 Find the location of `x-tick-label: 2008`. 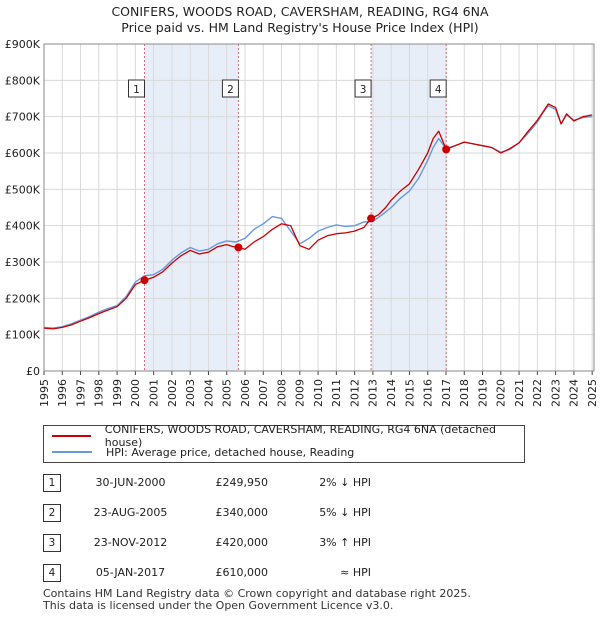

x-tick-label: 2008 is located at coordinates (281, 393).